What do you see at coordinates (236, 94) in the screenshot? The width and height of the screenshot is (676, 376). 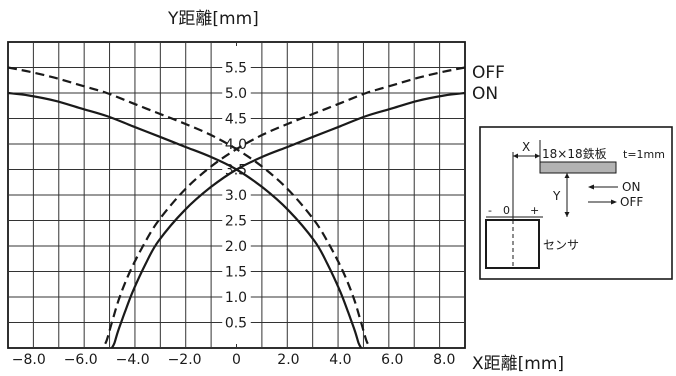 I see `y-tick-label: 5.0` at bounding box center [236, 94].